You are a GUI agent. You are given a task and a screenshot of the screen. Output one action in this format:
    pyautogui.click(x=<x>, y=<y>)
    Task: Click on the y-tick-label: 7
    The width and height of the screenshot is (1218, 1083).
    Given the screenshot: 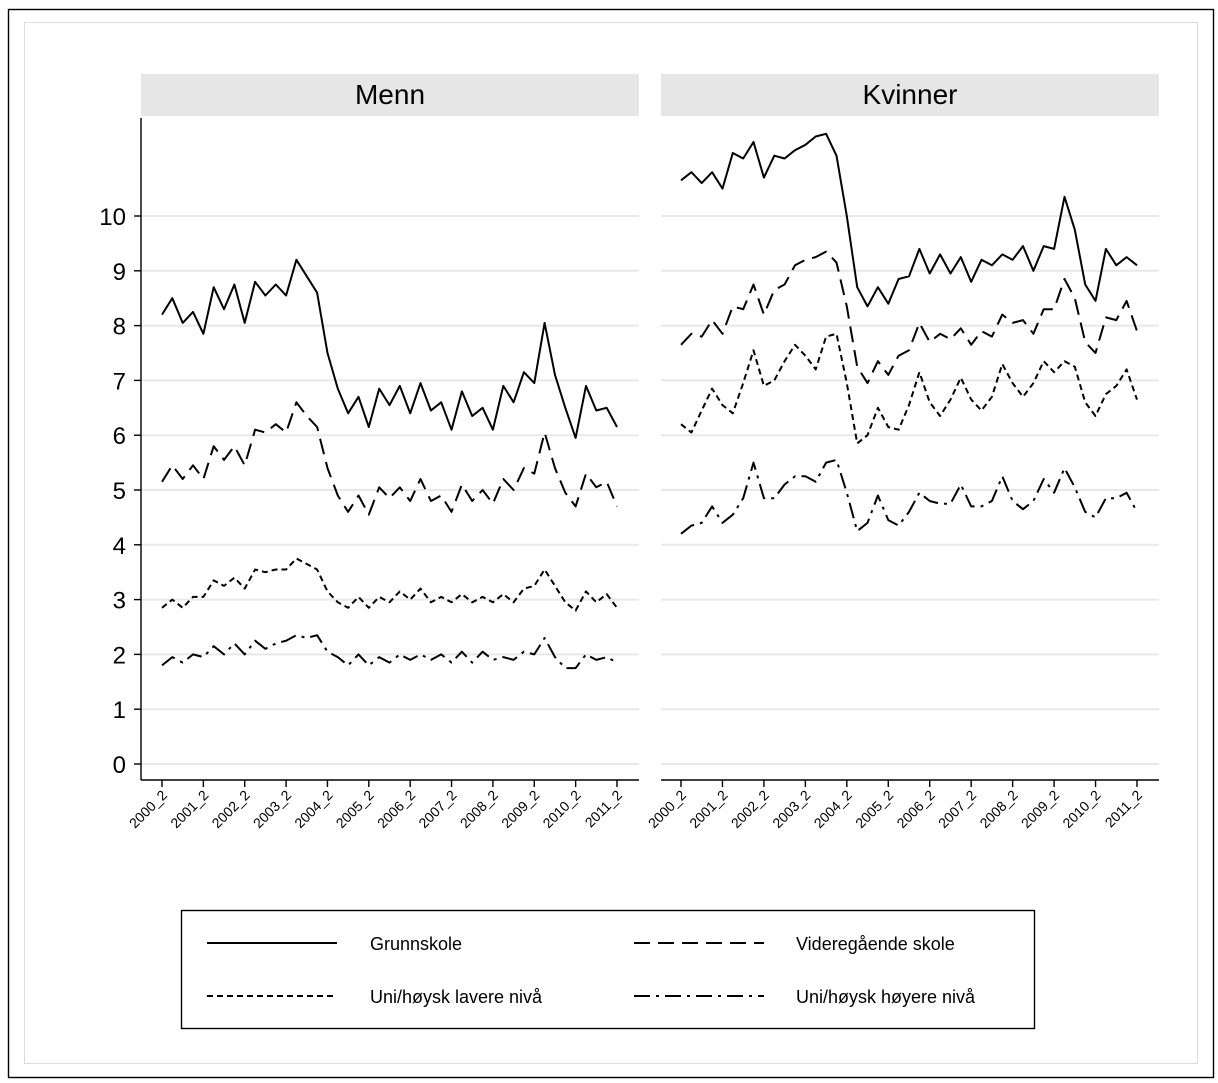 What is the action you would take?
    pyautogui.click(x=119, y=381)
    